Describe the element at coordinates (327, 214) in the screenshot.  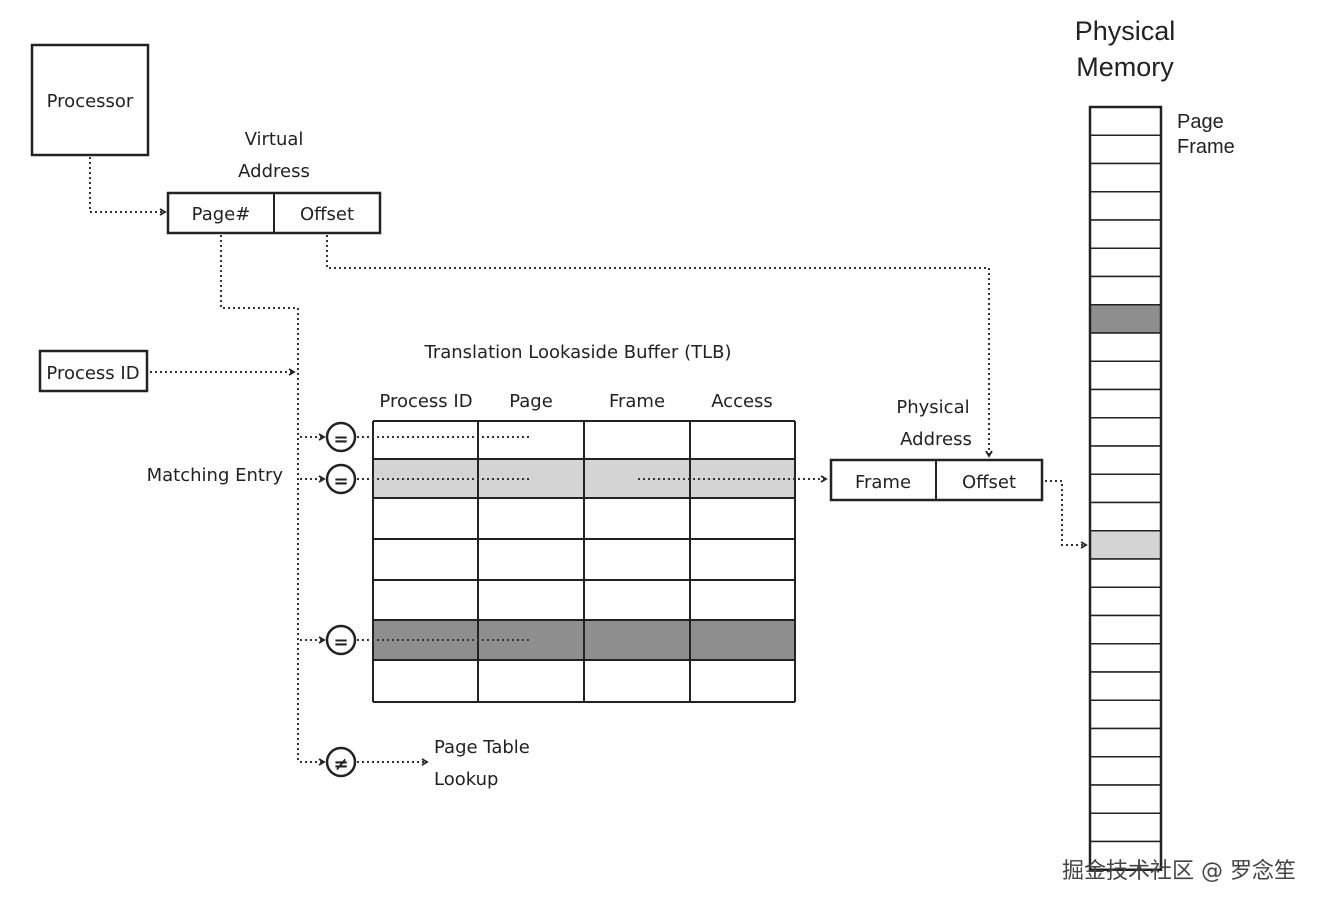
I see `va-offset-field: Offset` at that location.